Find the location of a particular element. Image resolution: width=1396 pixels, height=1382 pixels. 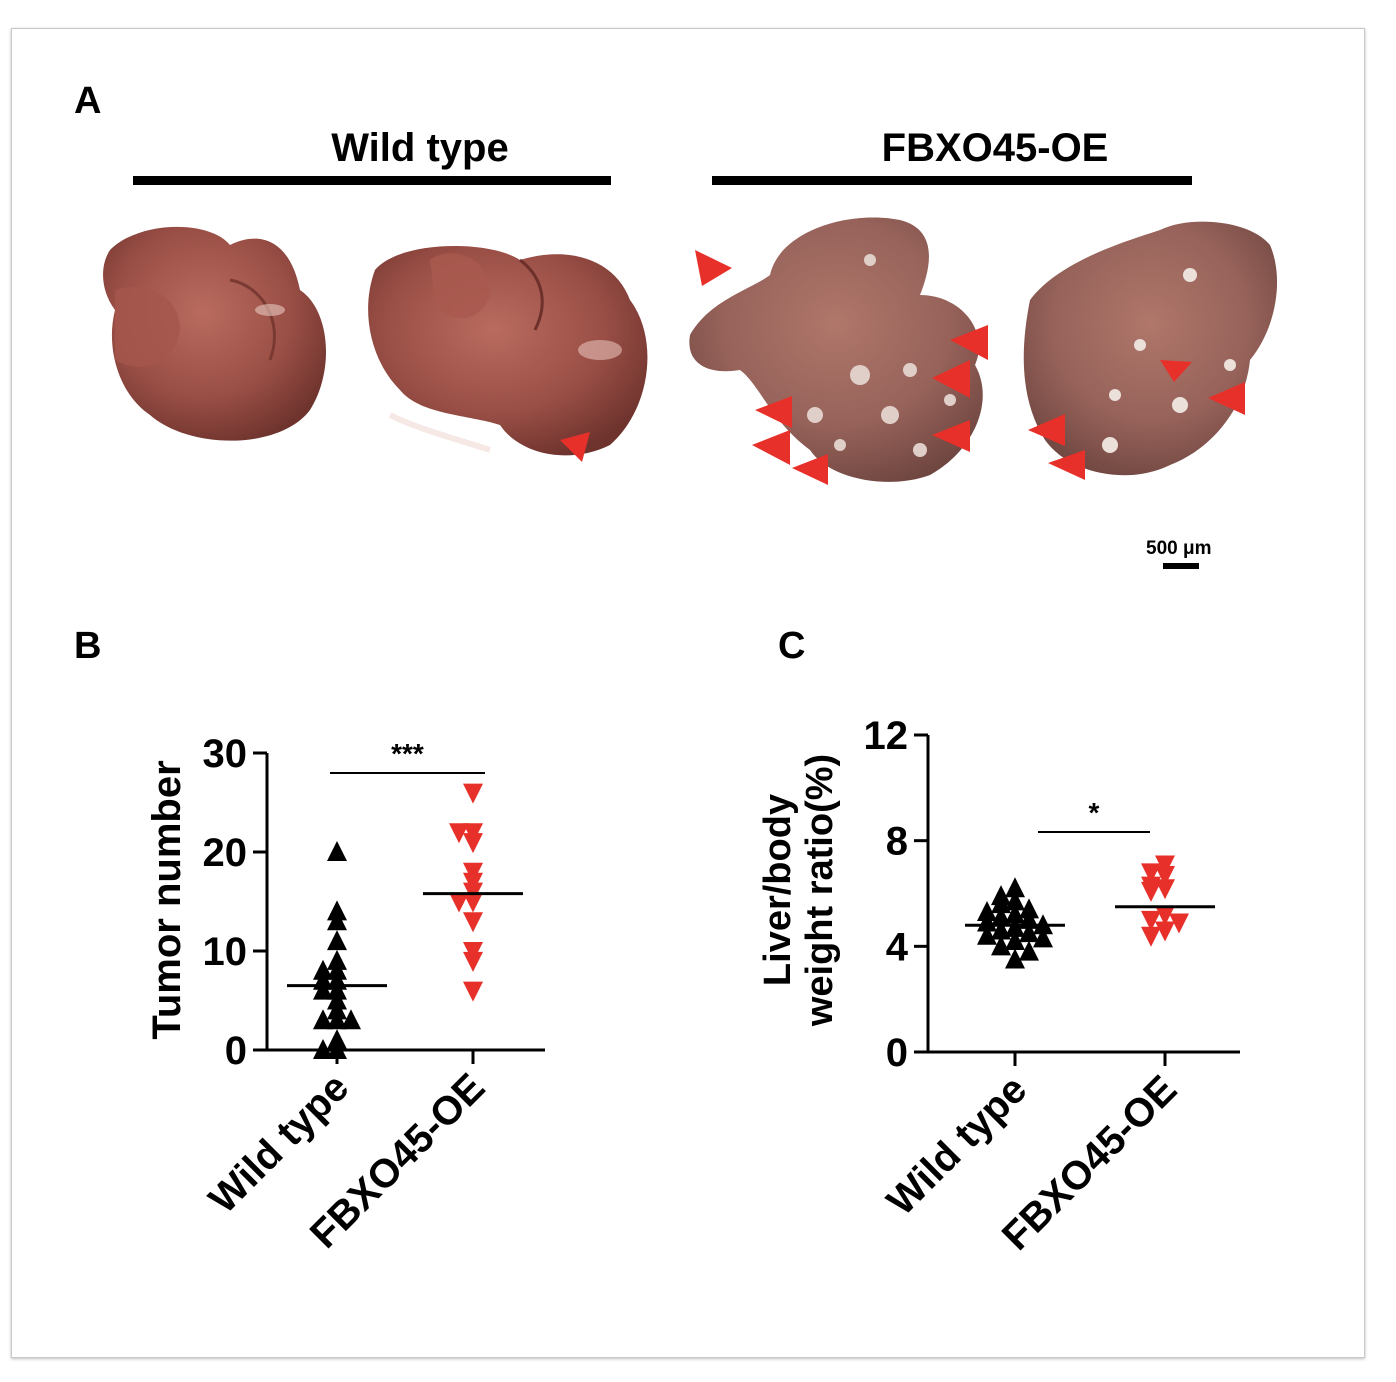

group-label-fbxo45-oe: FBXO45-OE is located at coordinates (995, 148).